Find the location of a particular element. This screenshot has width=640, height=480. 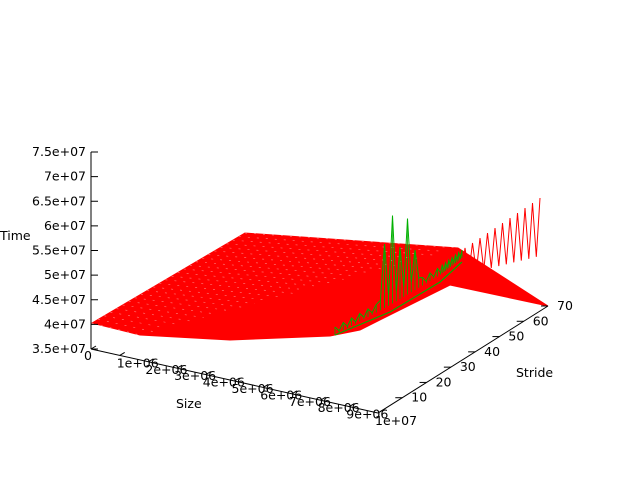

z-tick-label: 3.5e+07 is located at coordinates (59, 348).